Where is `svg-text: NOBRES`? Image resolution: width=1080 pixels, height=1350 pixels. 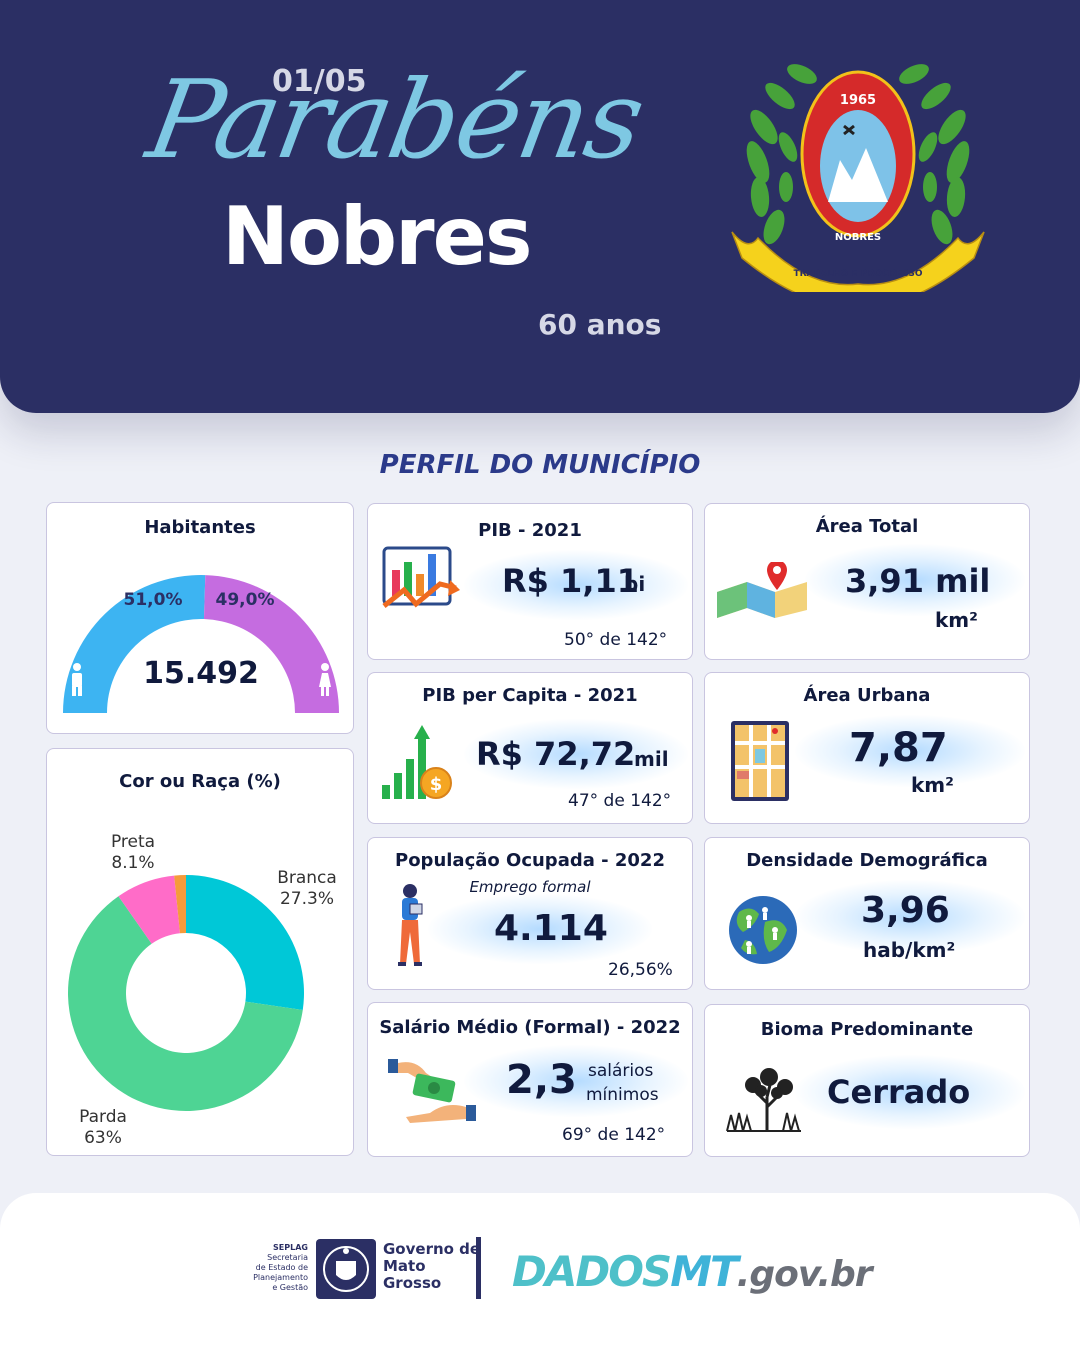 svg-text: NOBRES is located at coordinates (858, 237).